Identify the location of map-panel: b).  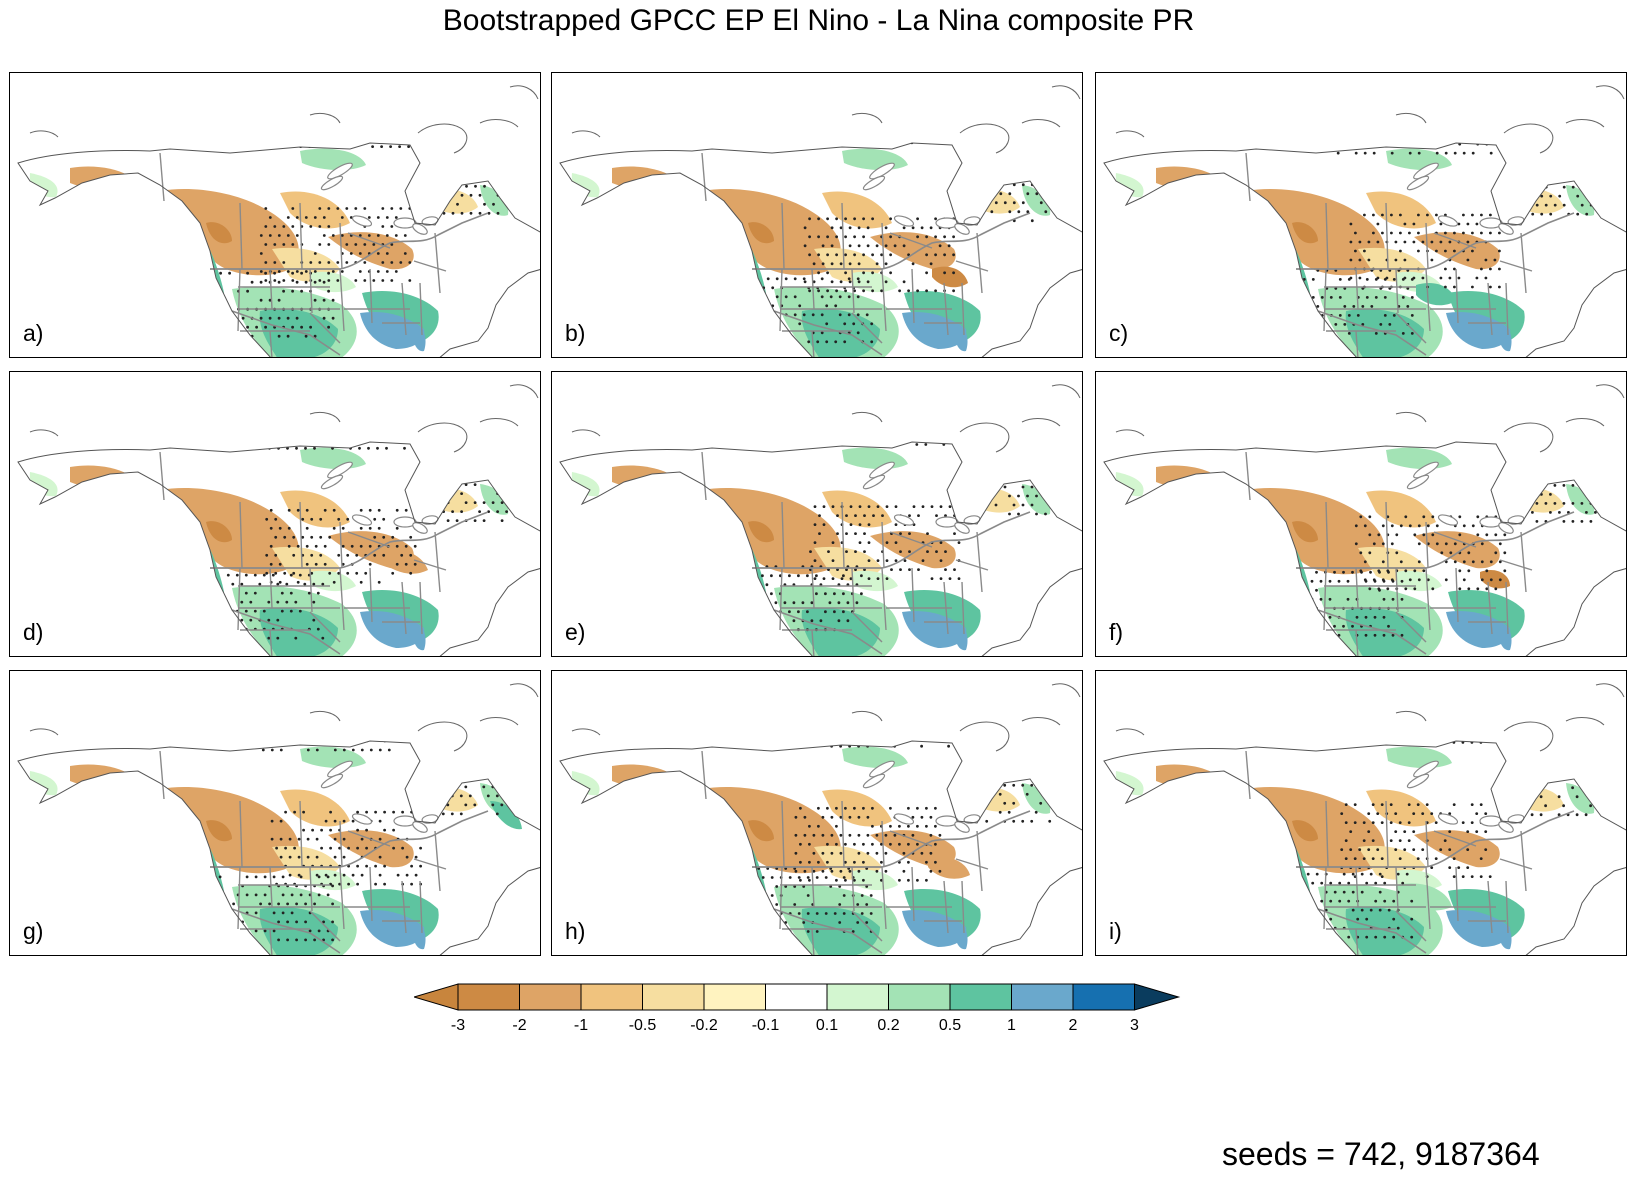
(817, 215).